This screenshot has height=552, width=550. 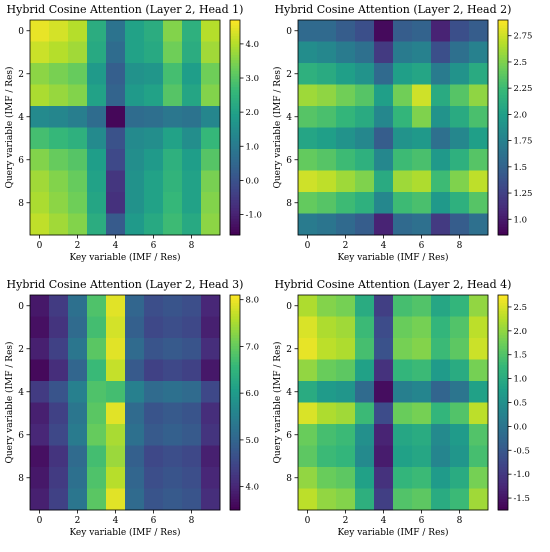 I want to click on colorbar-tick-label: -1.5, so click(x=522, y=499).